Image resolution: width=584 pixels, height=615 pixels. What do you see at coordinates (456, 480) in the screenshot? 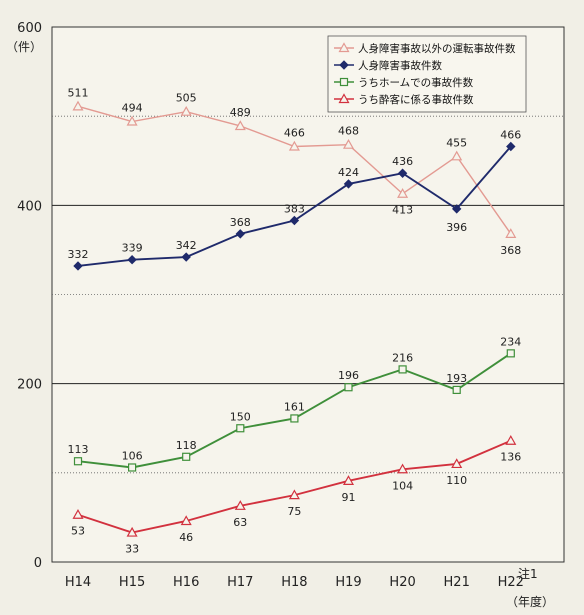
I see `data-label: 110` at bounding box center [456, 480].